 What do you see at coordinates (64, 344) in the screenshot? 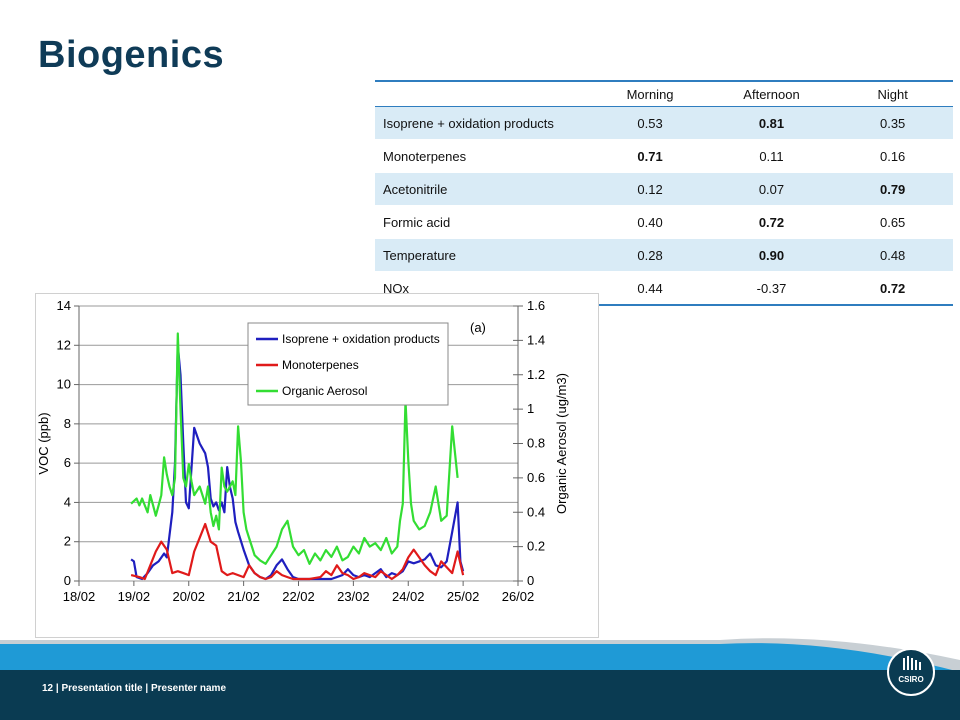
I see `y-tick-label: 12` at bounding box center [64, 344].